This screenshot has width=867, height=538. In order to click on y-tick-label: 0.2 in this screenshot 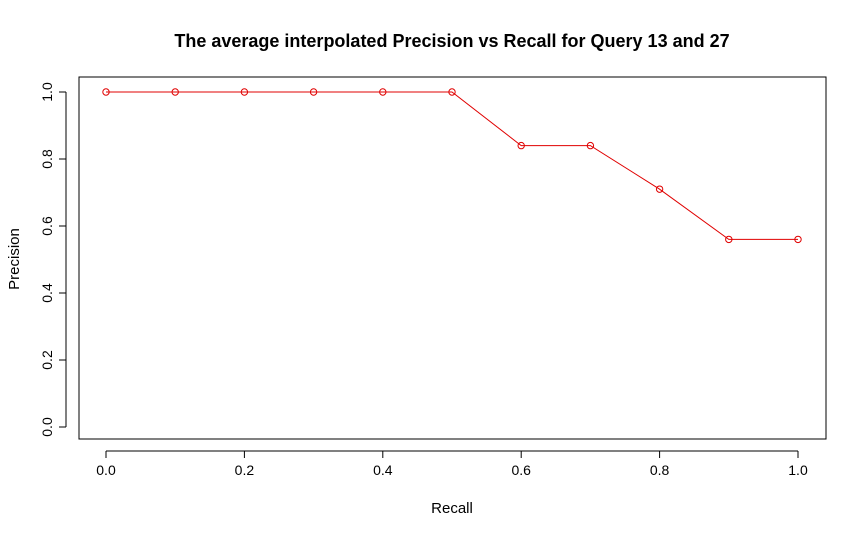, I will do `click(47, 360)`.